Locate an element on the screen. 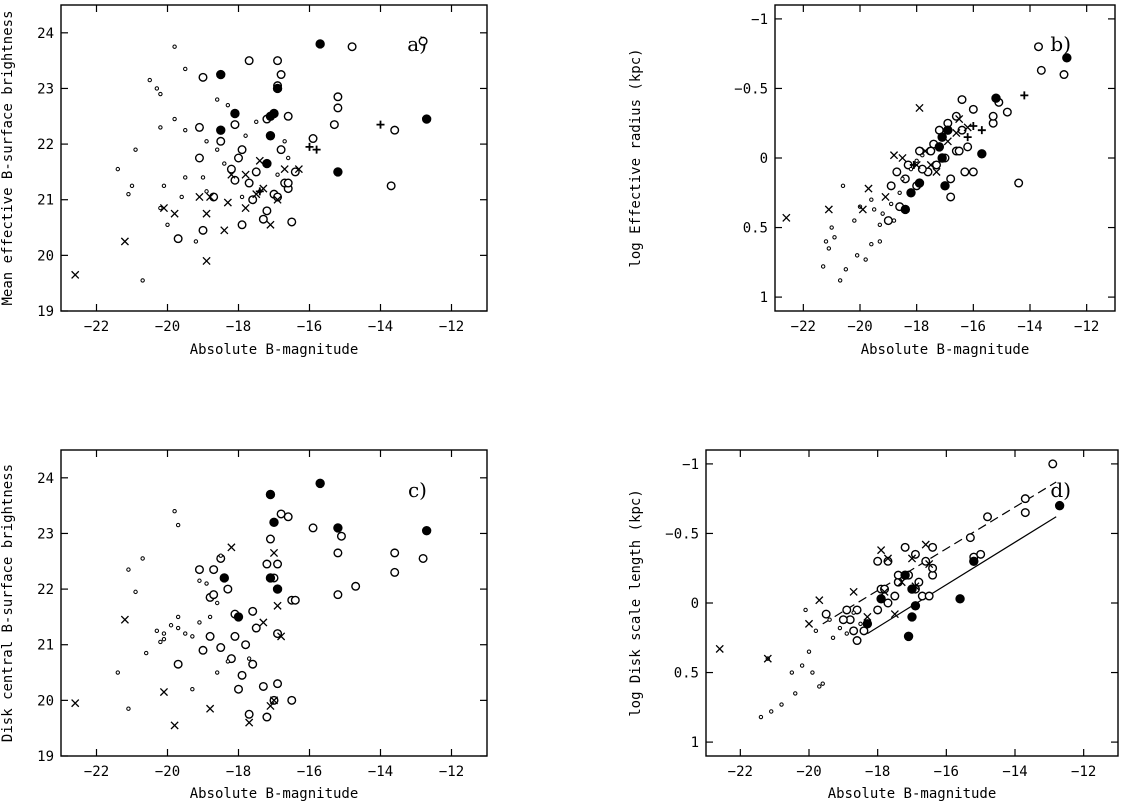 This screenshot has width=1130, height=802. scatter-points is located at coordinates (890, 589).